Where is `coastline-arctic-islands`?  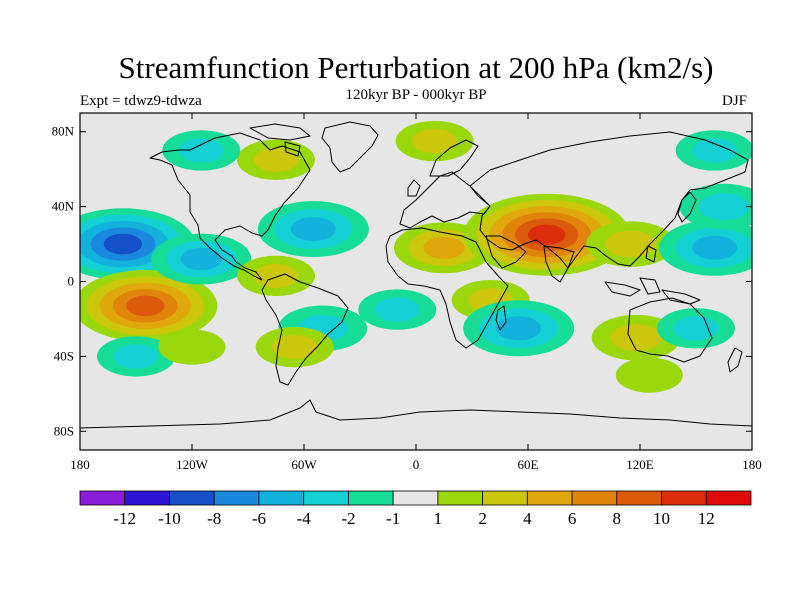 coastline-arctic-islands is located at coordinates (280, 140).